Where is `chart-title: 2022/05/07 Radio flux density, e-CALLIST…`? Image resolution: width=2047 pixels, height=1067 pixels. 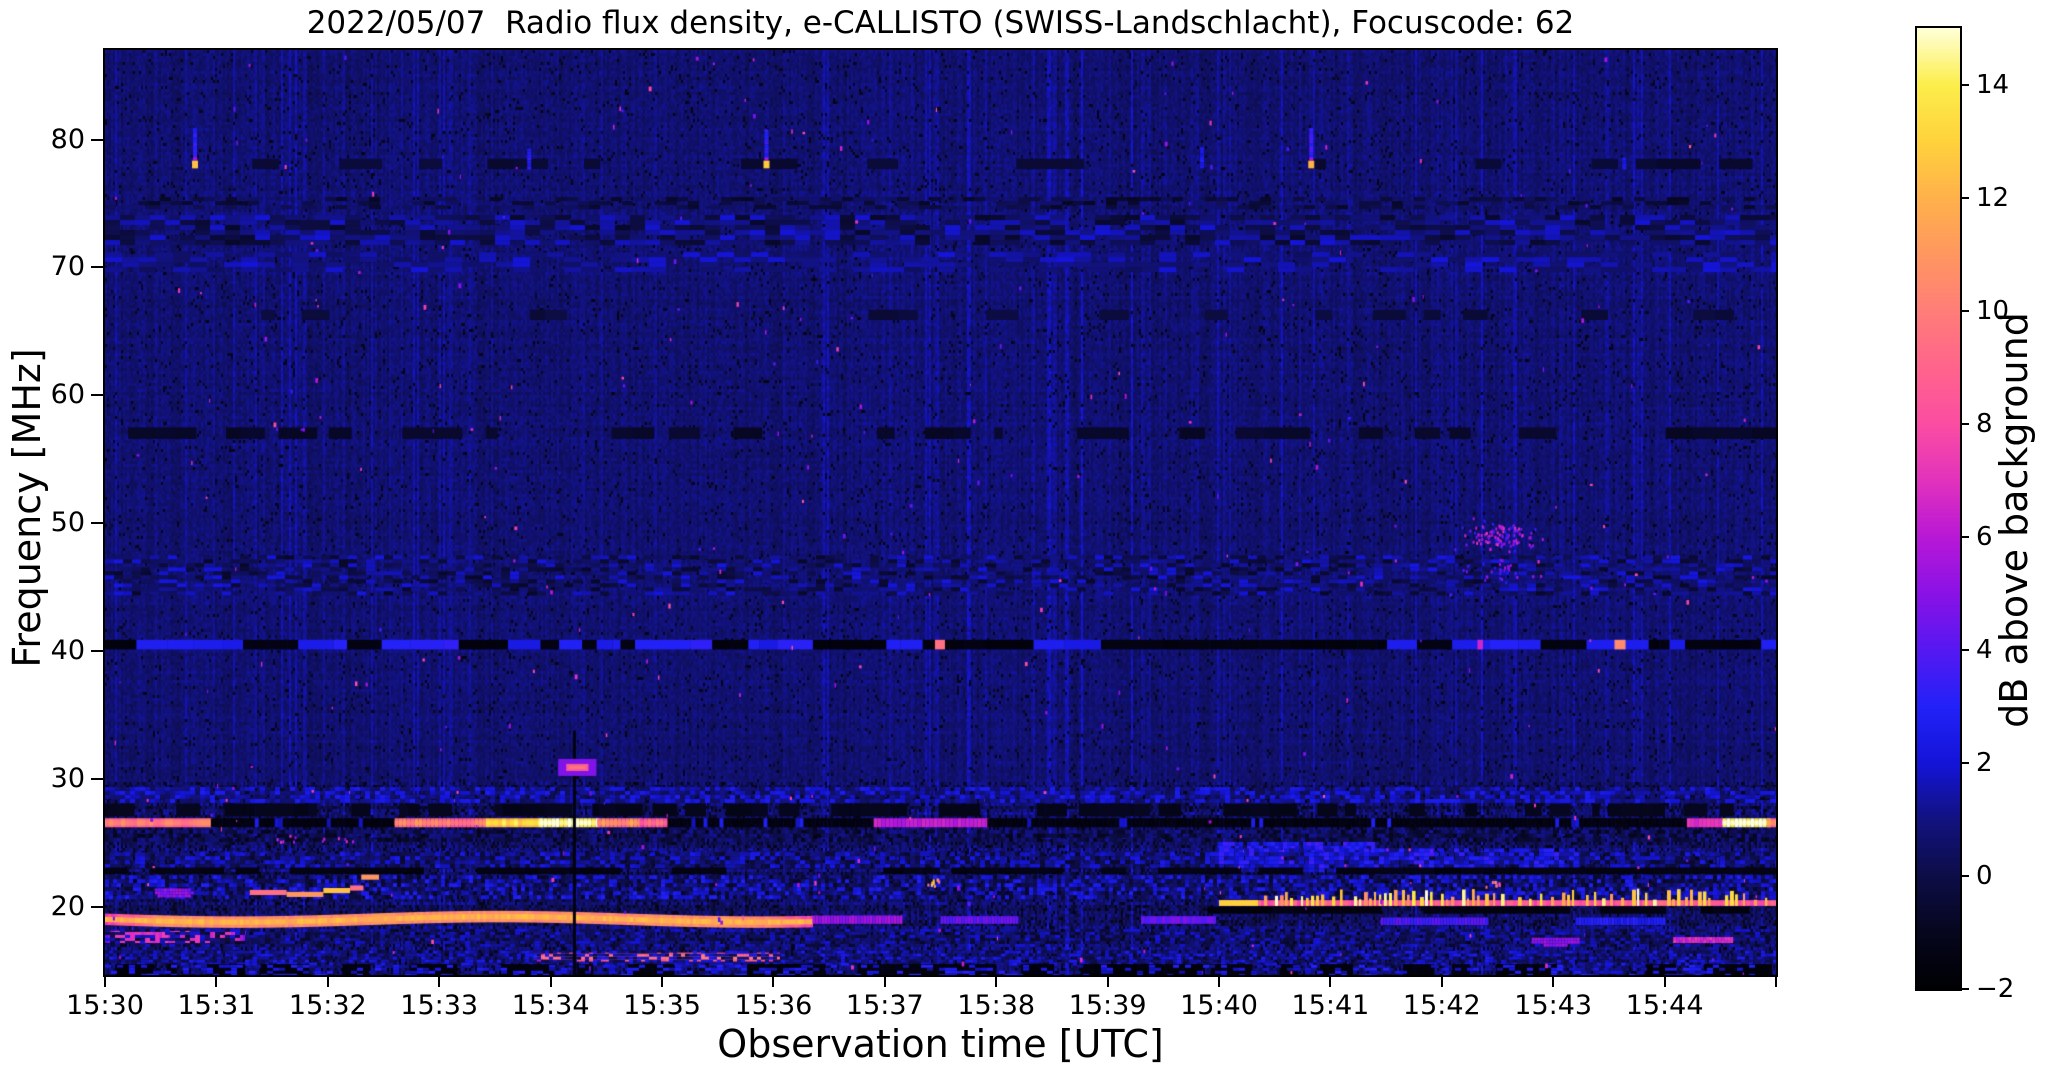 chart-title: 2022/05/07 Radio flux density, e-CALLIST… is located at coordinates (940, 23).